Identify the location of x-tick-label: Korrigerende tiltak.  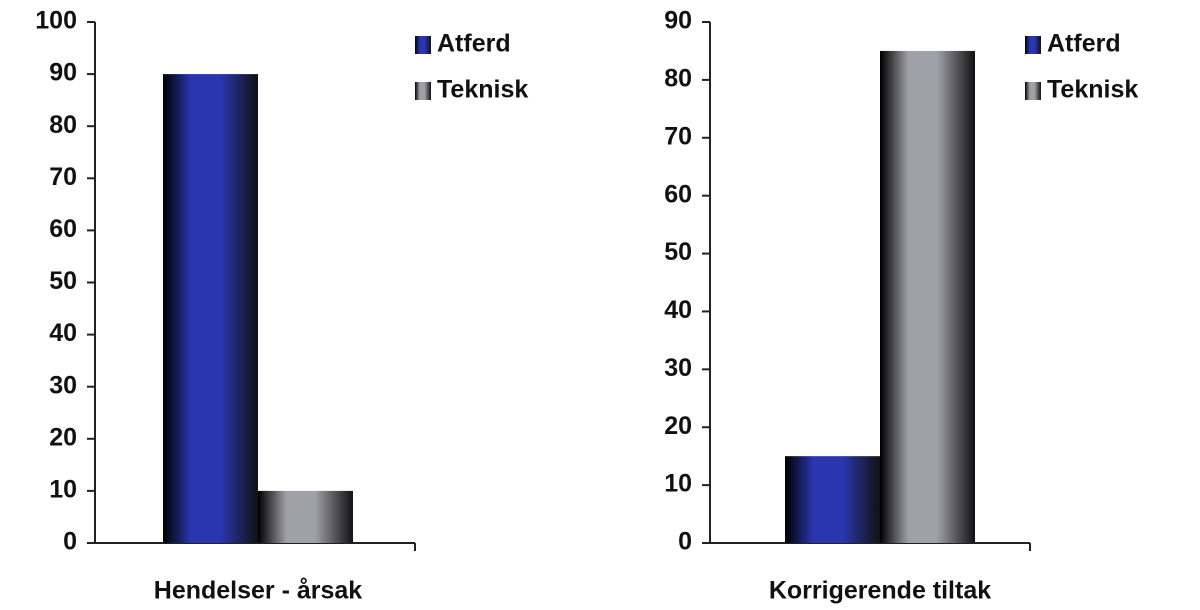
(880, 591).